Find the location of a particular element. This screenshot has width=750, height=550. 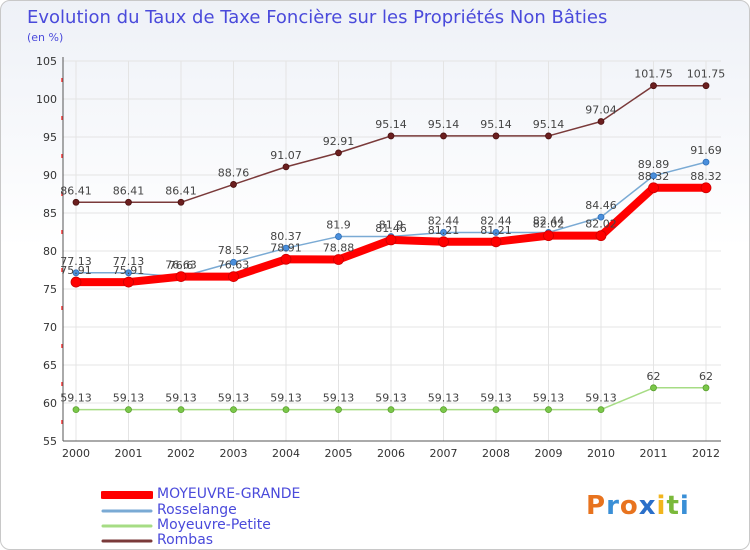

data-label-moyeuvre-grande: 78.91 is located at coordinates (286, 247).